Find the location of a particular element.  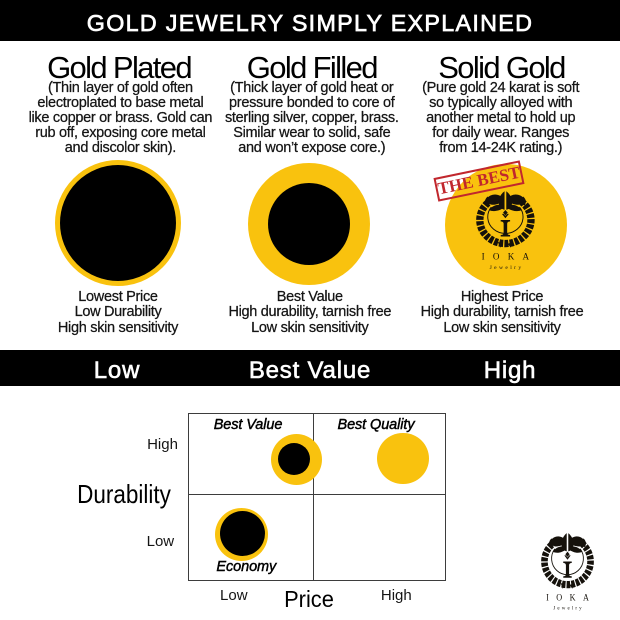

svg-text: IOKA is located at coordinates (508, 256).